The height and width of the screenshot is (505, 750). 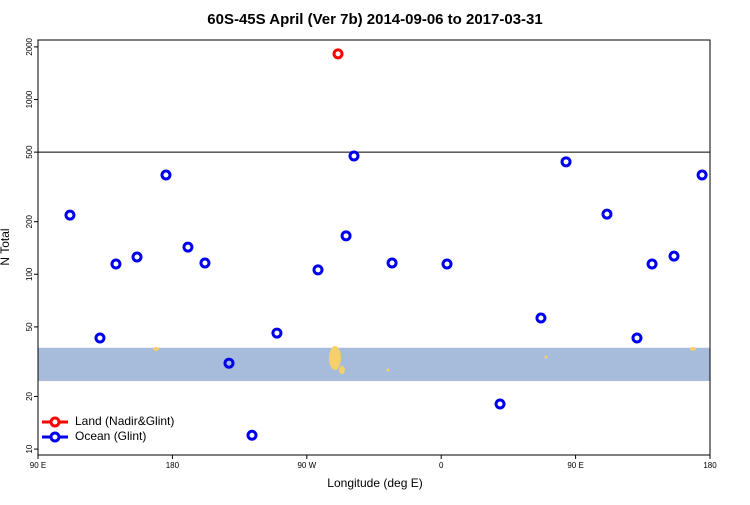 I want to click on y-tick-label: 100, so click(x=29, y=274).